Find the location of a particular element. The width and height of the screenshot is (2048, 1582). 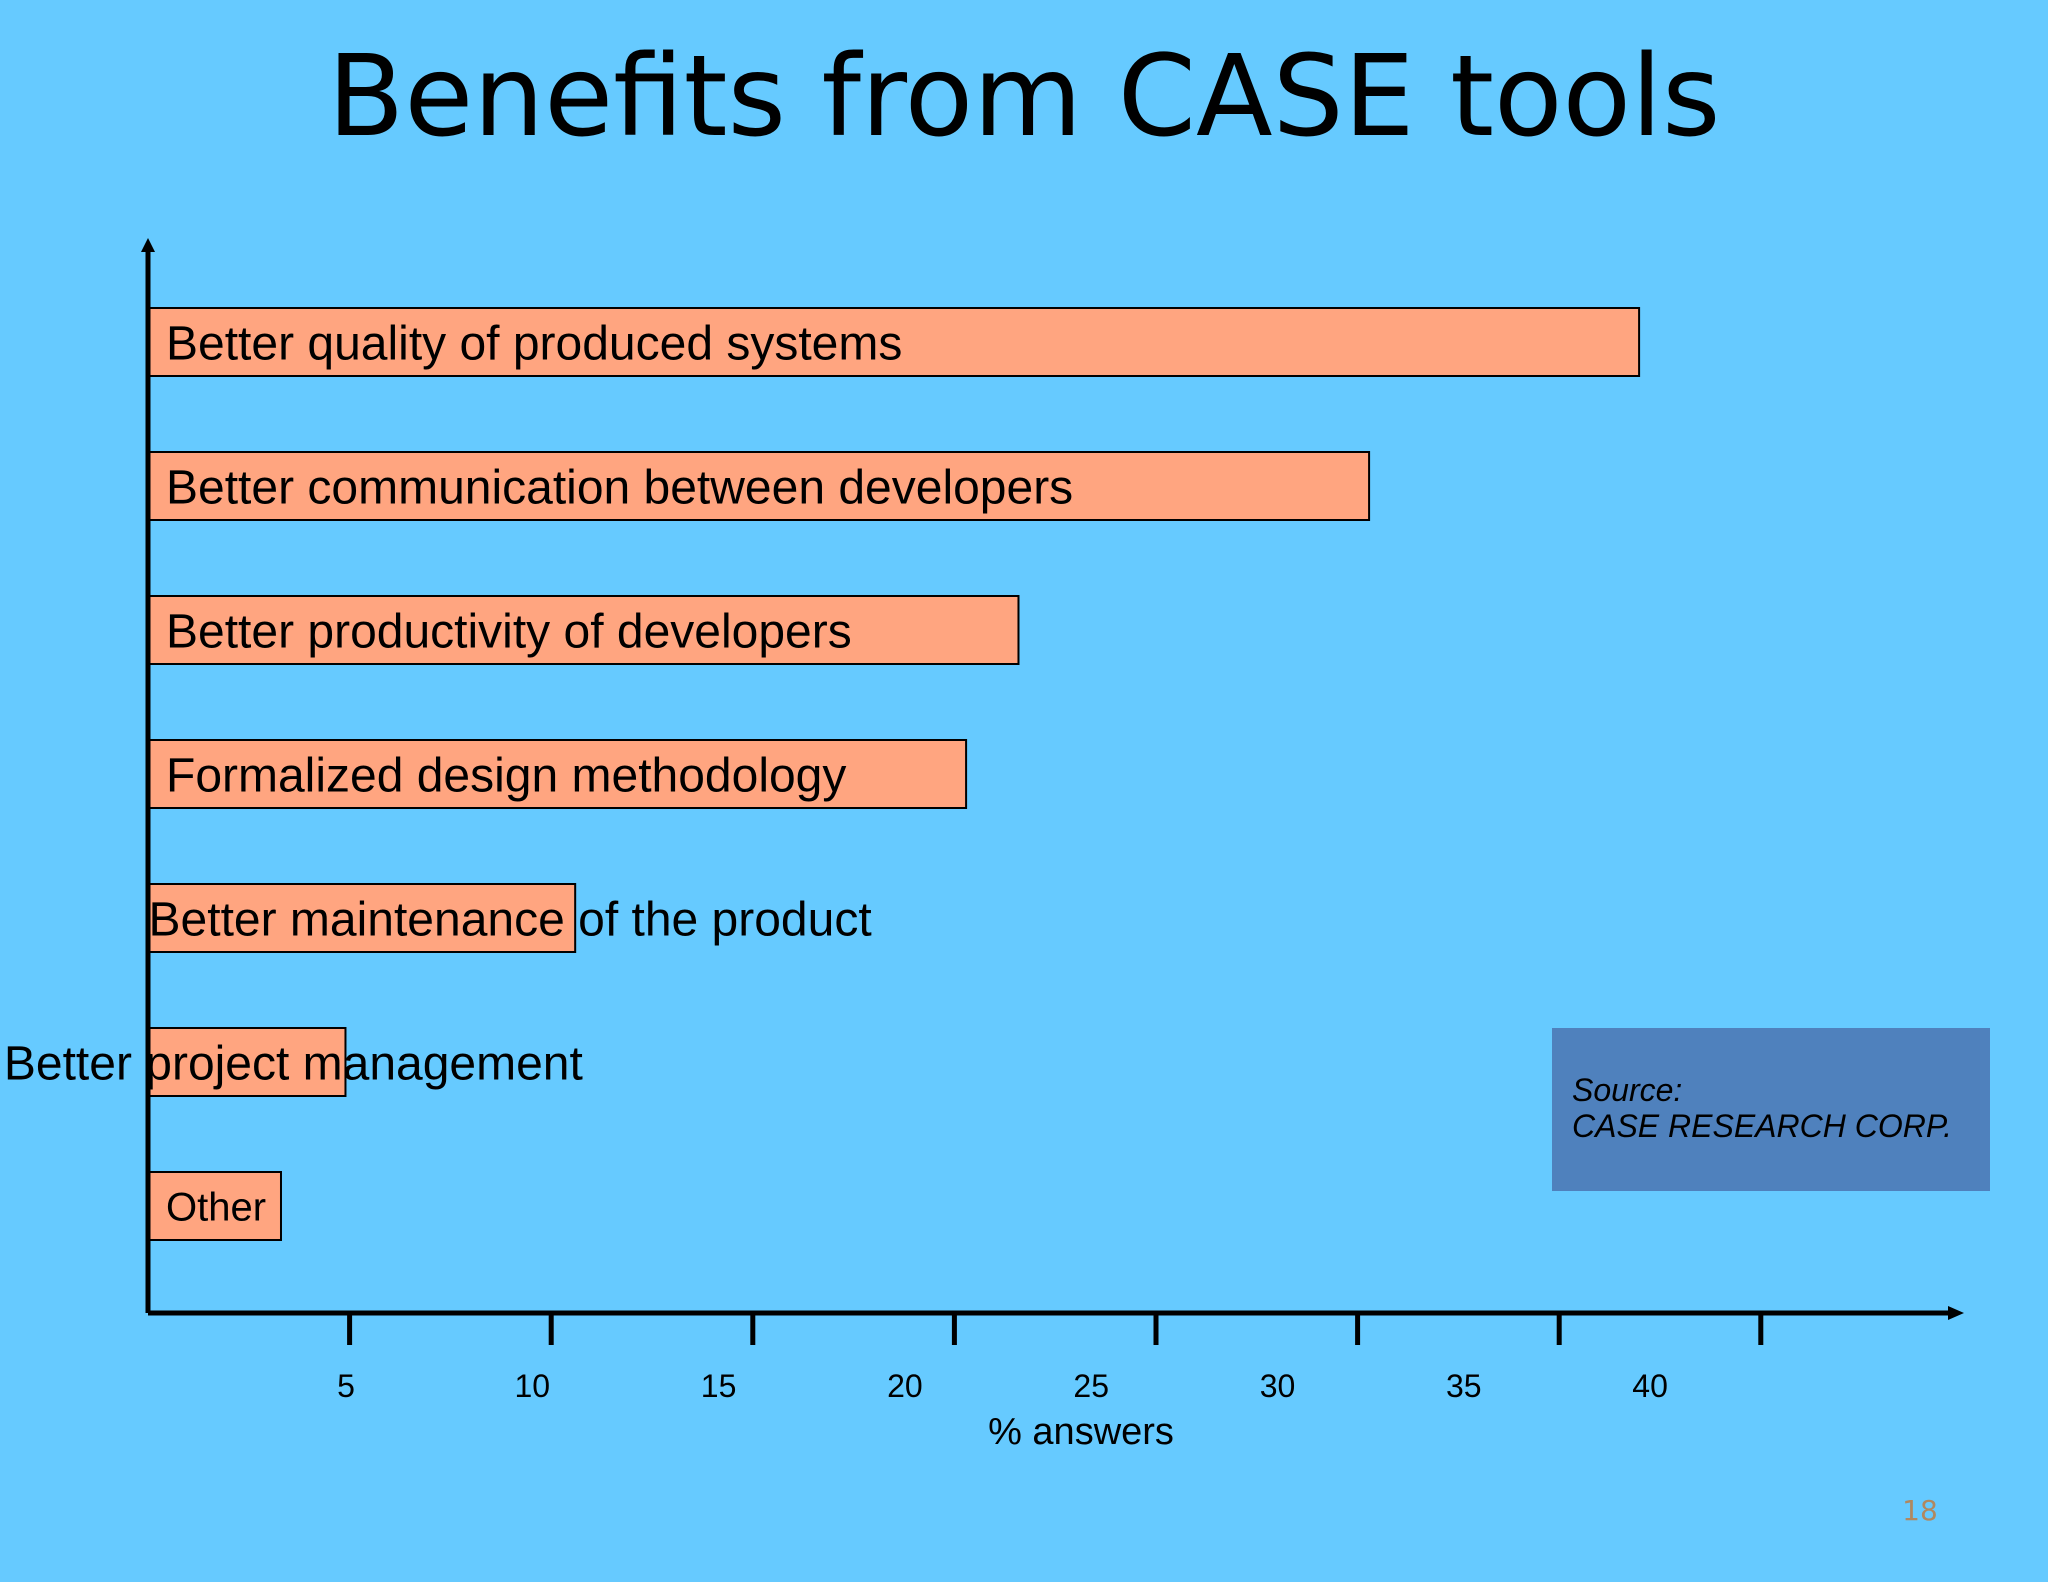

bar-label-5: Better maintenance of the product is located at coordinates (510, 919).